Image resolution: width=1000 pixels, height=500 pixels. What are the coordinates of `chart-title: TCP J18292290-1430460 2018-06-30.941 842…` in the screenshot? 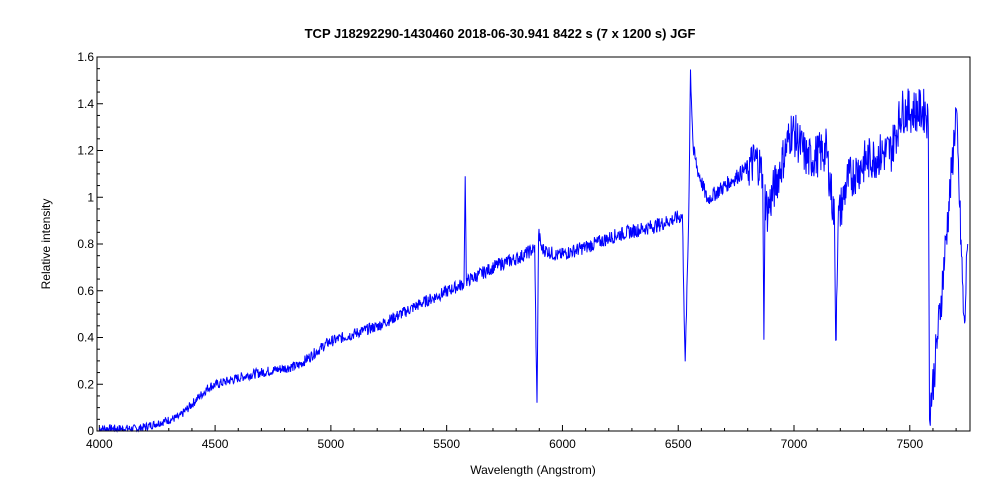 It's located at (500, 33).